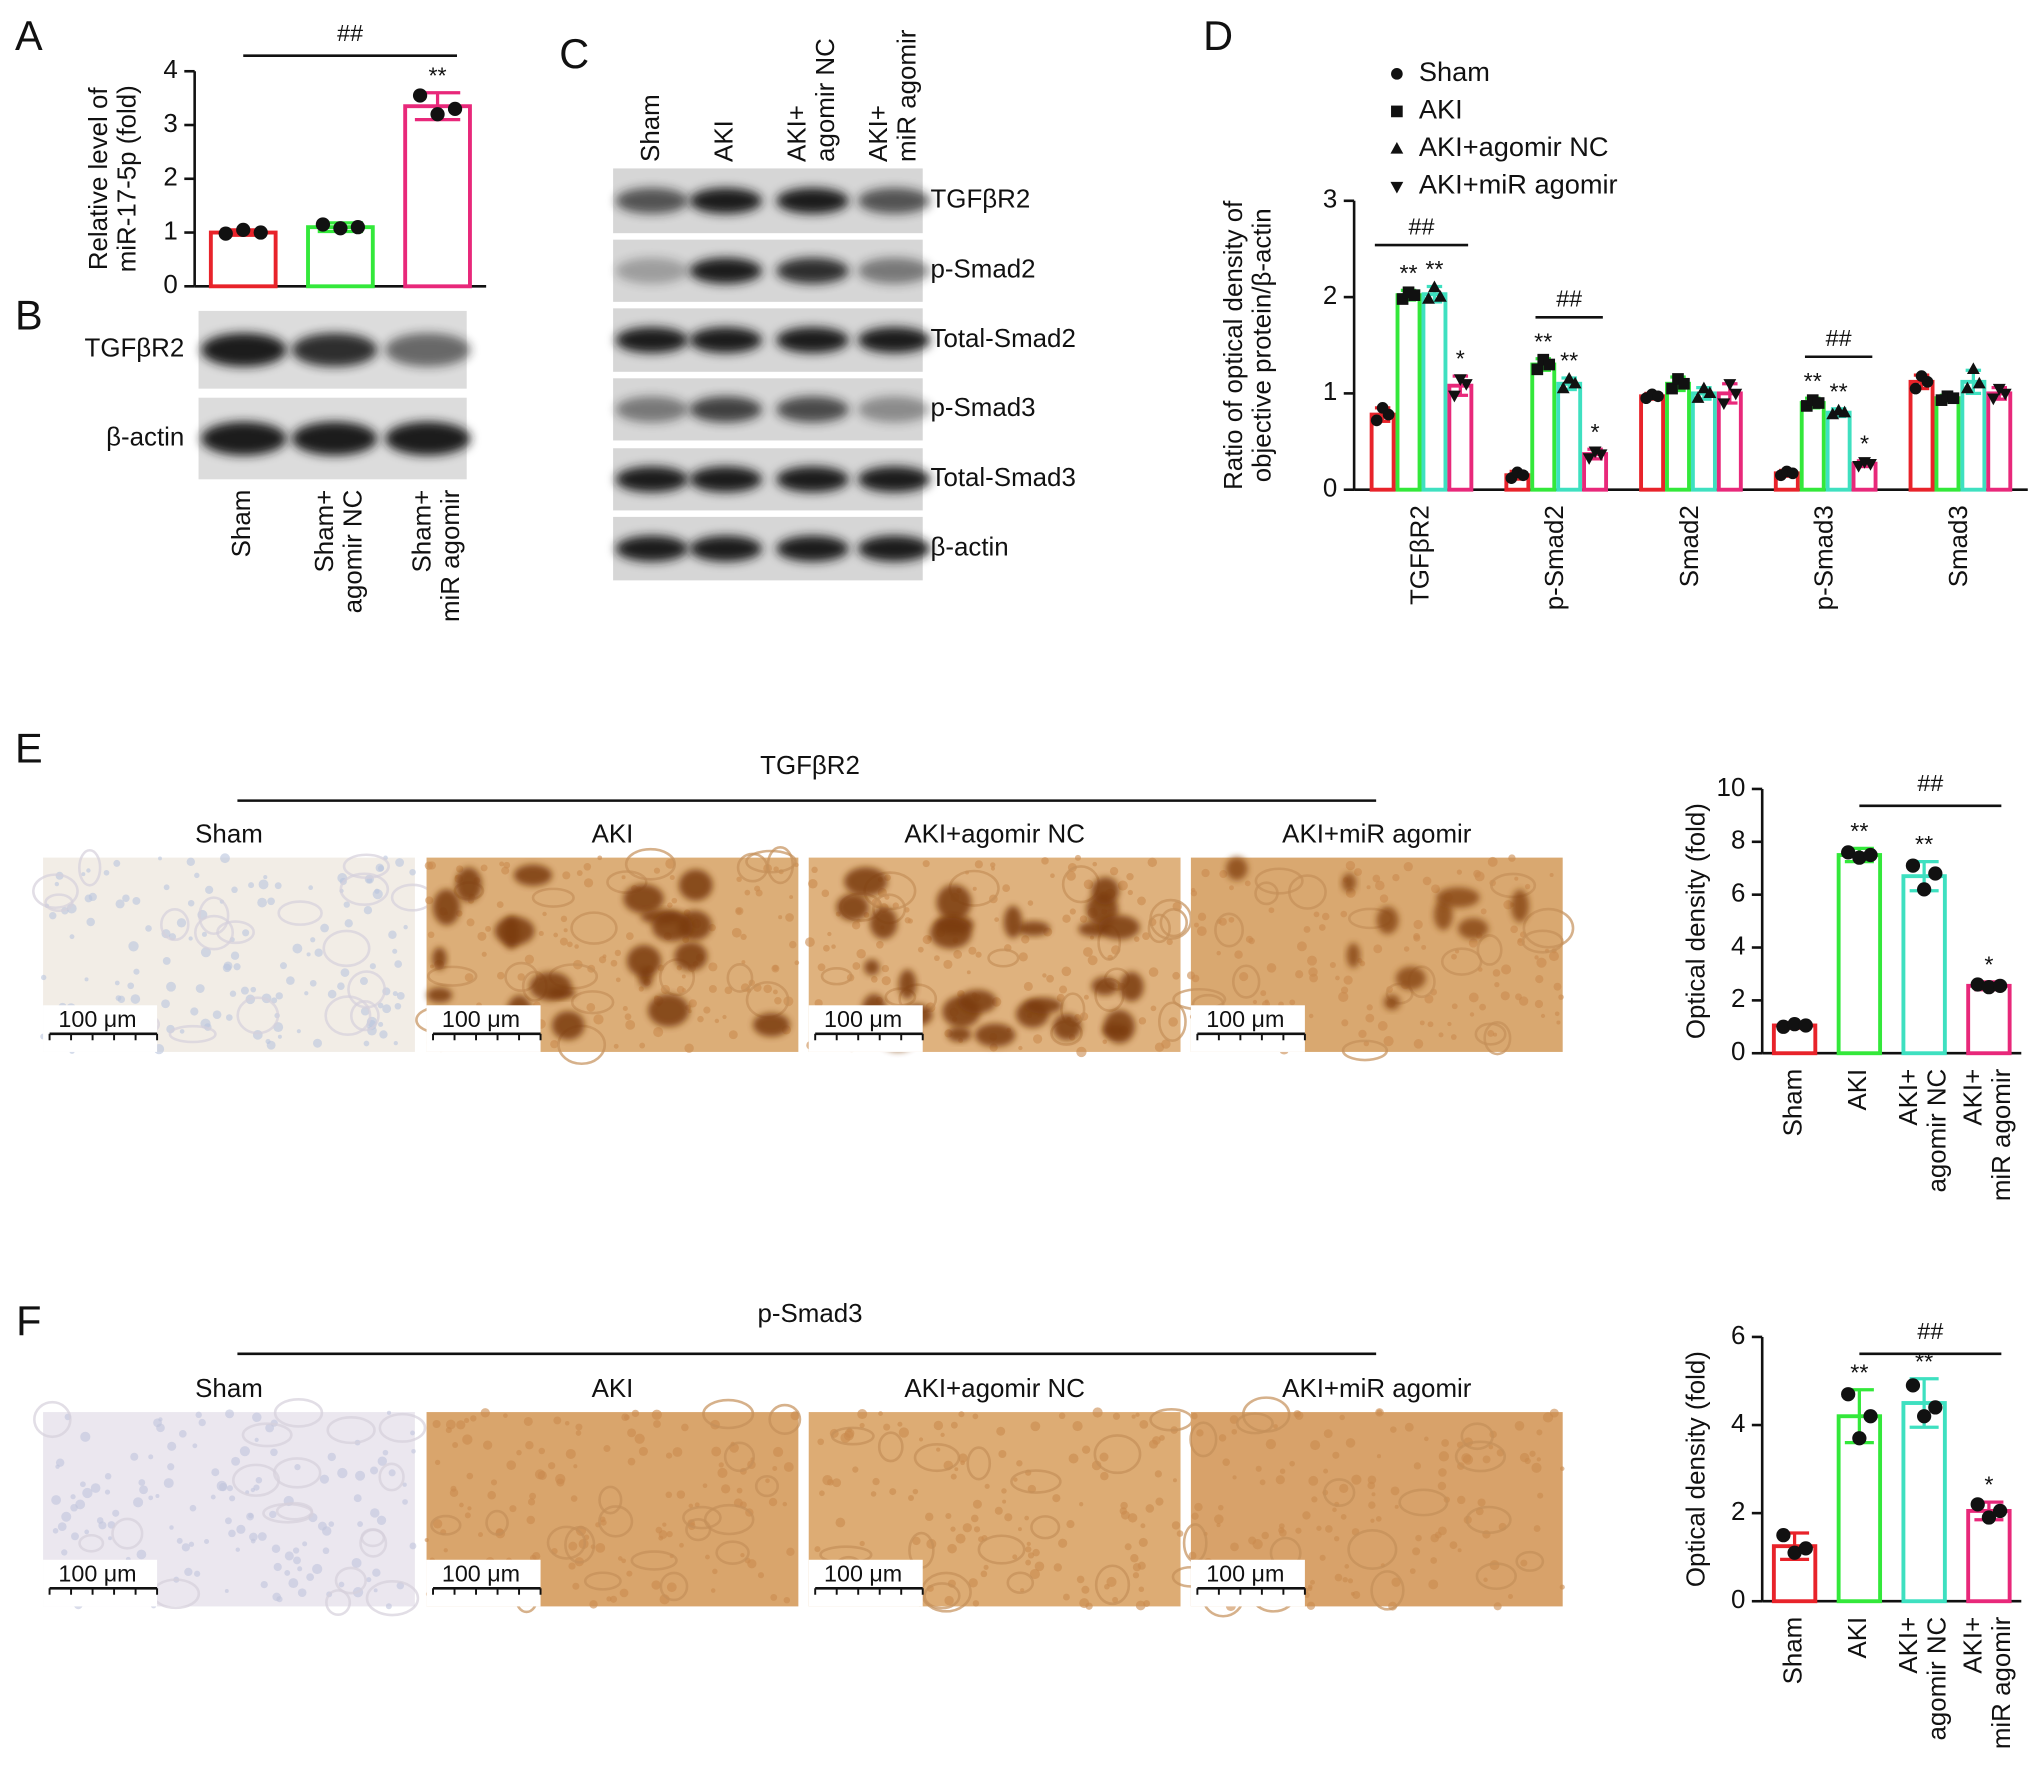 This screenshot has width=2032, height=1780. Describe the element at coordinates (1330, 296) in the screenshot. I see `y-tick-label: 2` at that location.